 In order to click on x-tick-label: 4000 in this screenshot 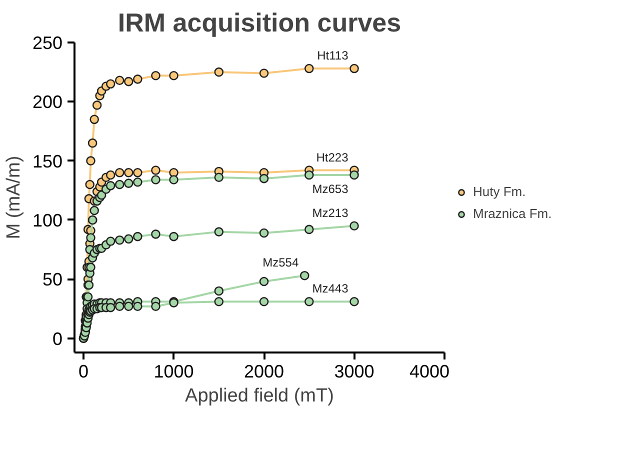, I will do `click(429, 372)`.